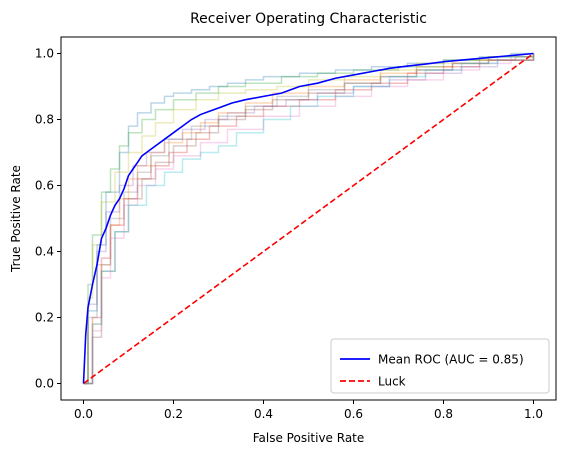 Image resolution: width=567 pixels, height=459 pixels. What do you see at coordinates (44, 186) in the screenshot?
I see `y-tick-label: 0.6` at bounding box center [44, 186].